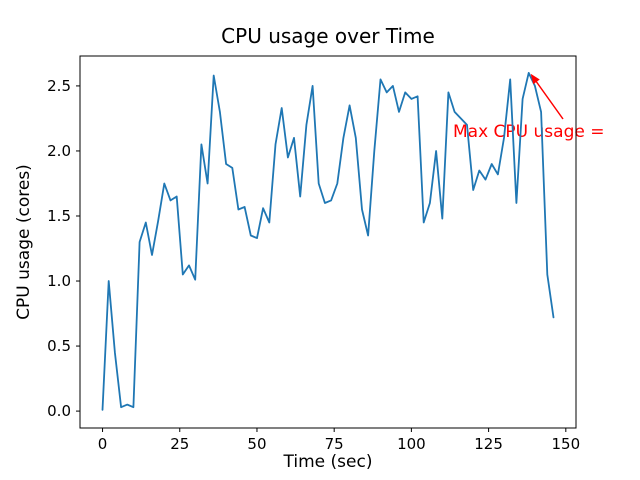 This screenshot has height=480, width=640. I want to click on annotation-arrowhead, so click(535, 79).